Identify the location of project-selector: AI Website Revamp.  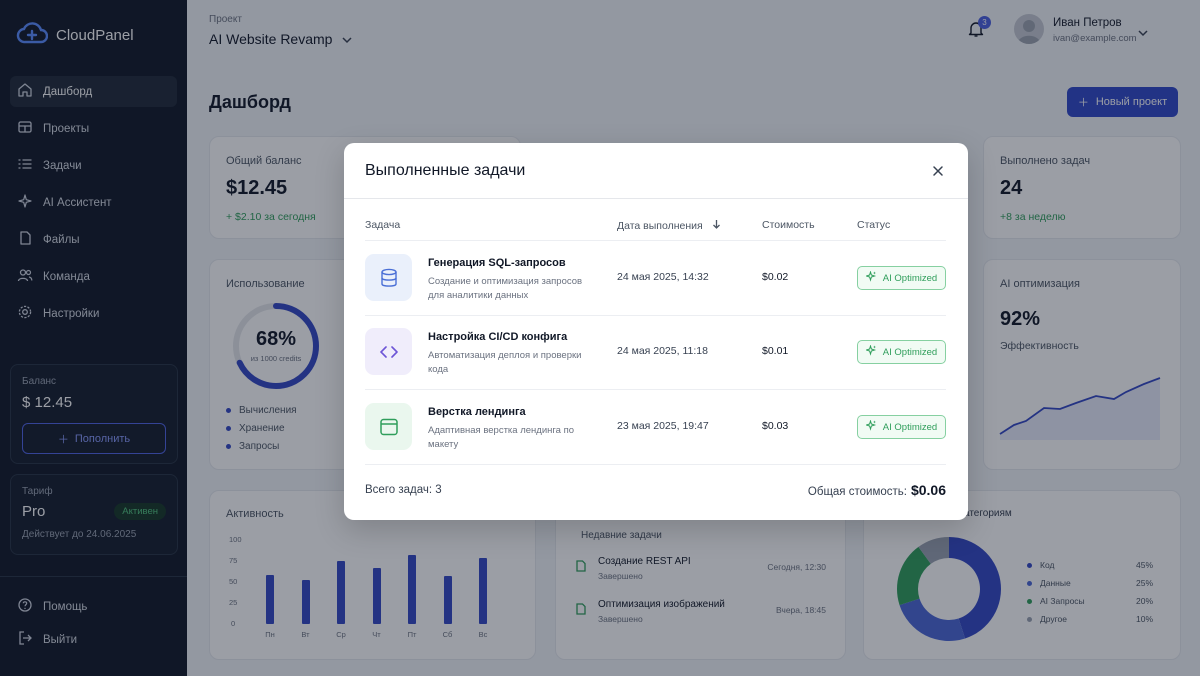
(280, 39).